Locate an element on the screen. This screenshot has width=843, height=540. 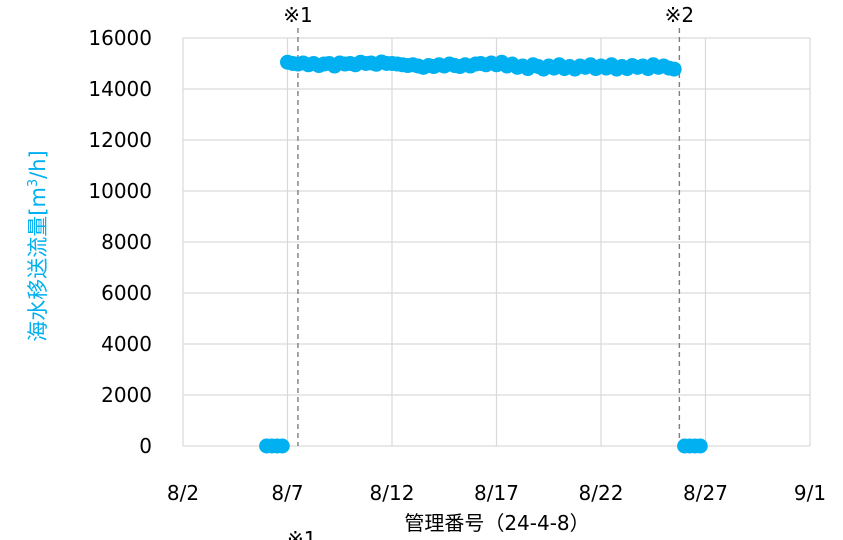
y-tick-label: 0 is located at coordinates (145, 446).